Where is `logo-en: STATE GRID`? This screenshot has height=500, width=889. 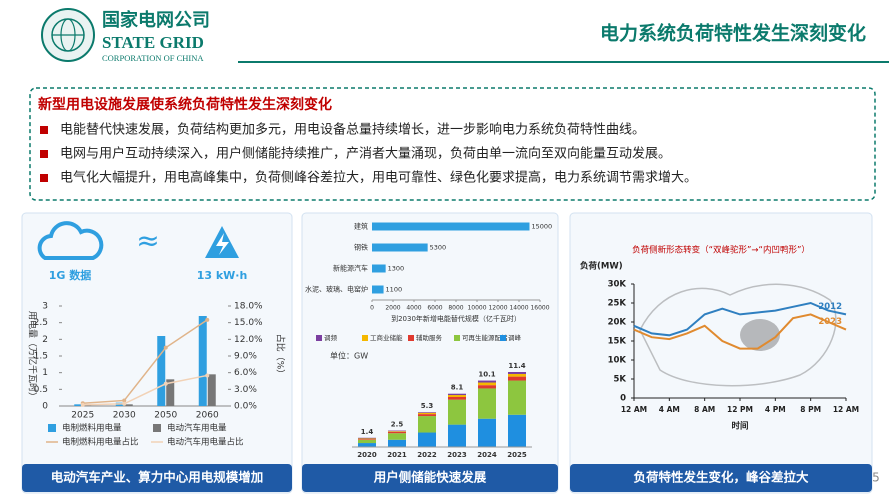 logo-en: STATE GRID is located at coordinates (153, 42).